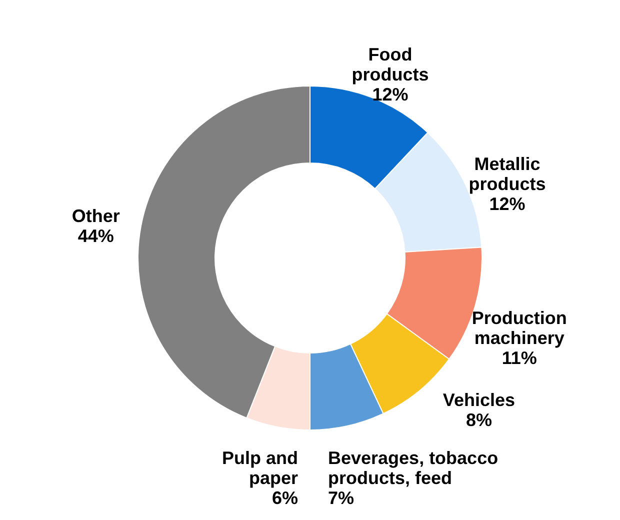 The height and width of the screenshot is (520, 620). What do you see at coordinates (507, 174) in the screenshot?
I see `slice-label: Metallic products` at bounding box center [507, 174].